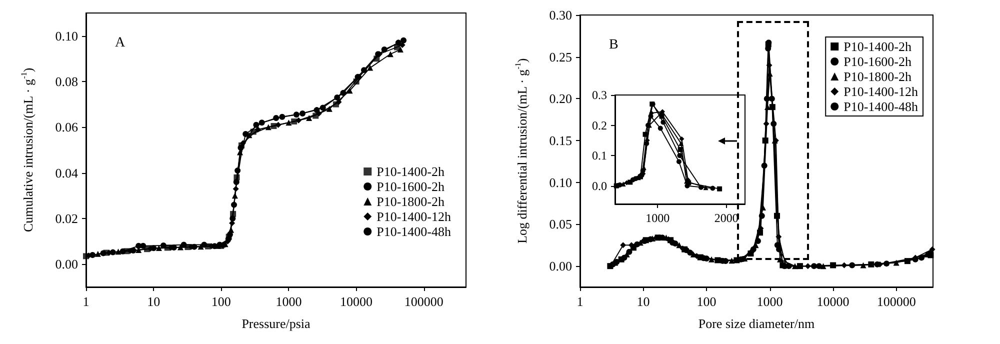  I want to click on y-tick-label: 0.25, so click(560, 56).